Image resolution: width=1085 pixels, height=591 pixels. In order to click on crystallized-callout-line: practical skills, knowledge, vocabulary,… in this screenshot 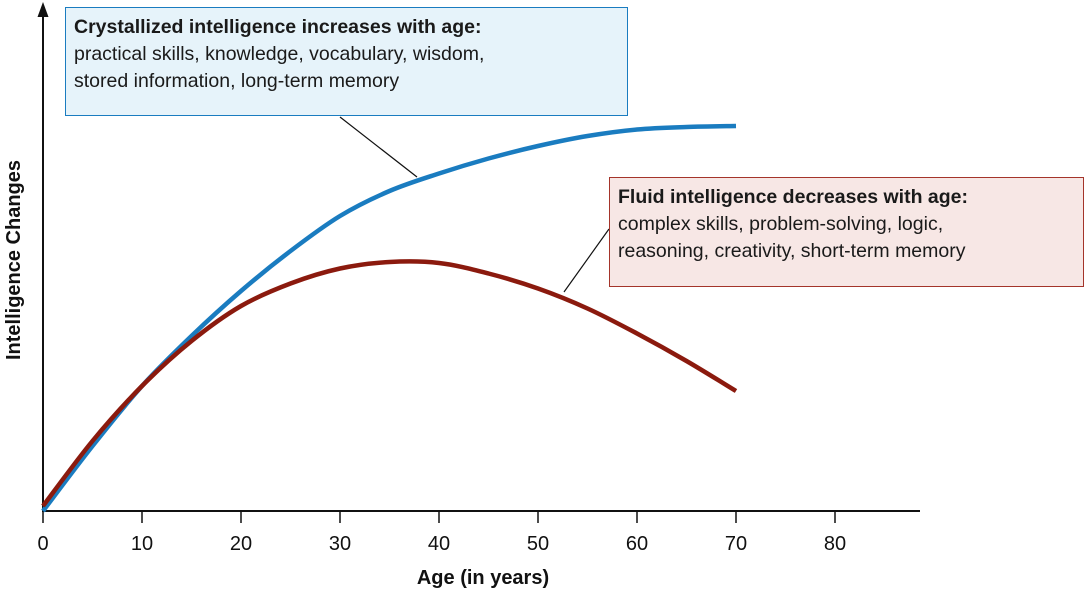, I will do `click(279, 54)`.